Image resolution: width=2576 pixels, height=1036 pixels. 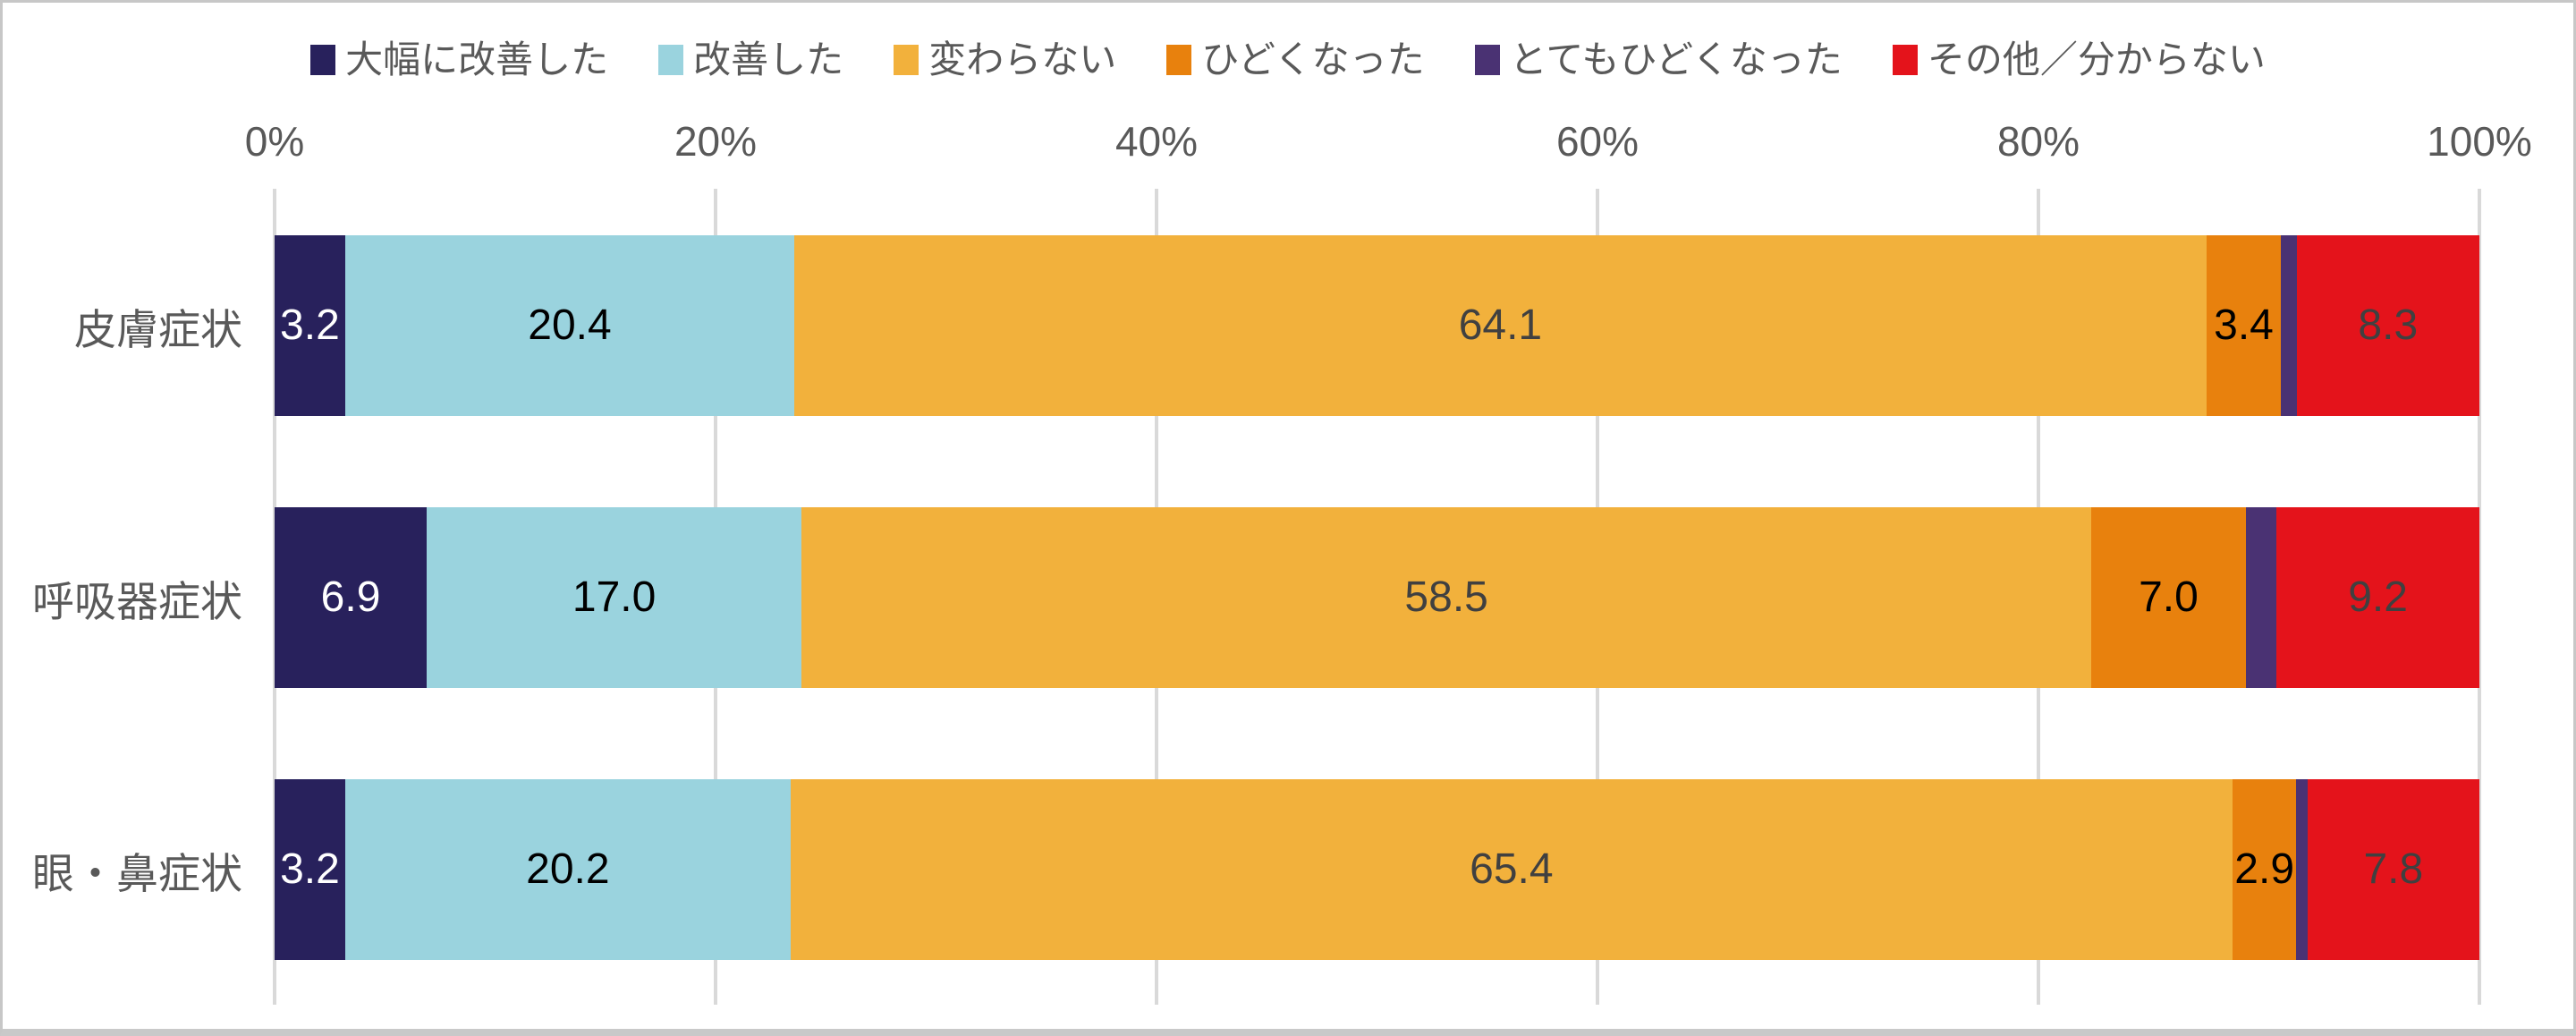 I want to click on category-label: 眼・鼻症状, so click(x=137, y=873).